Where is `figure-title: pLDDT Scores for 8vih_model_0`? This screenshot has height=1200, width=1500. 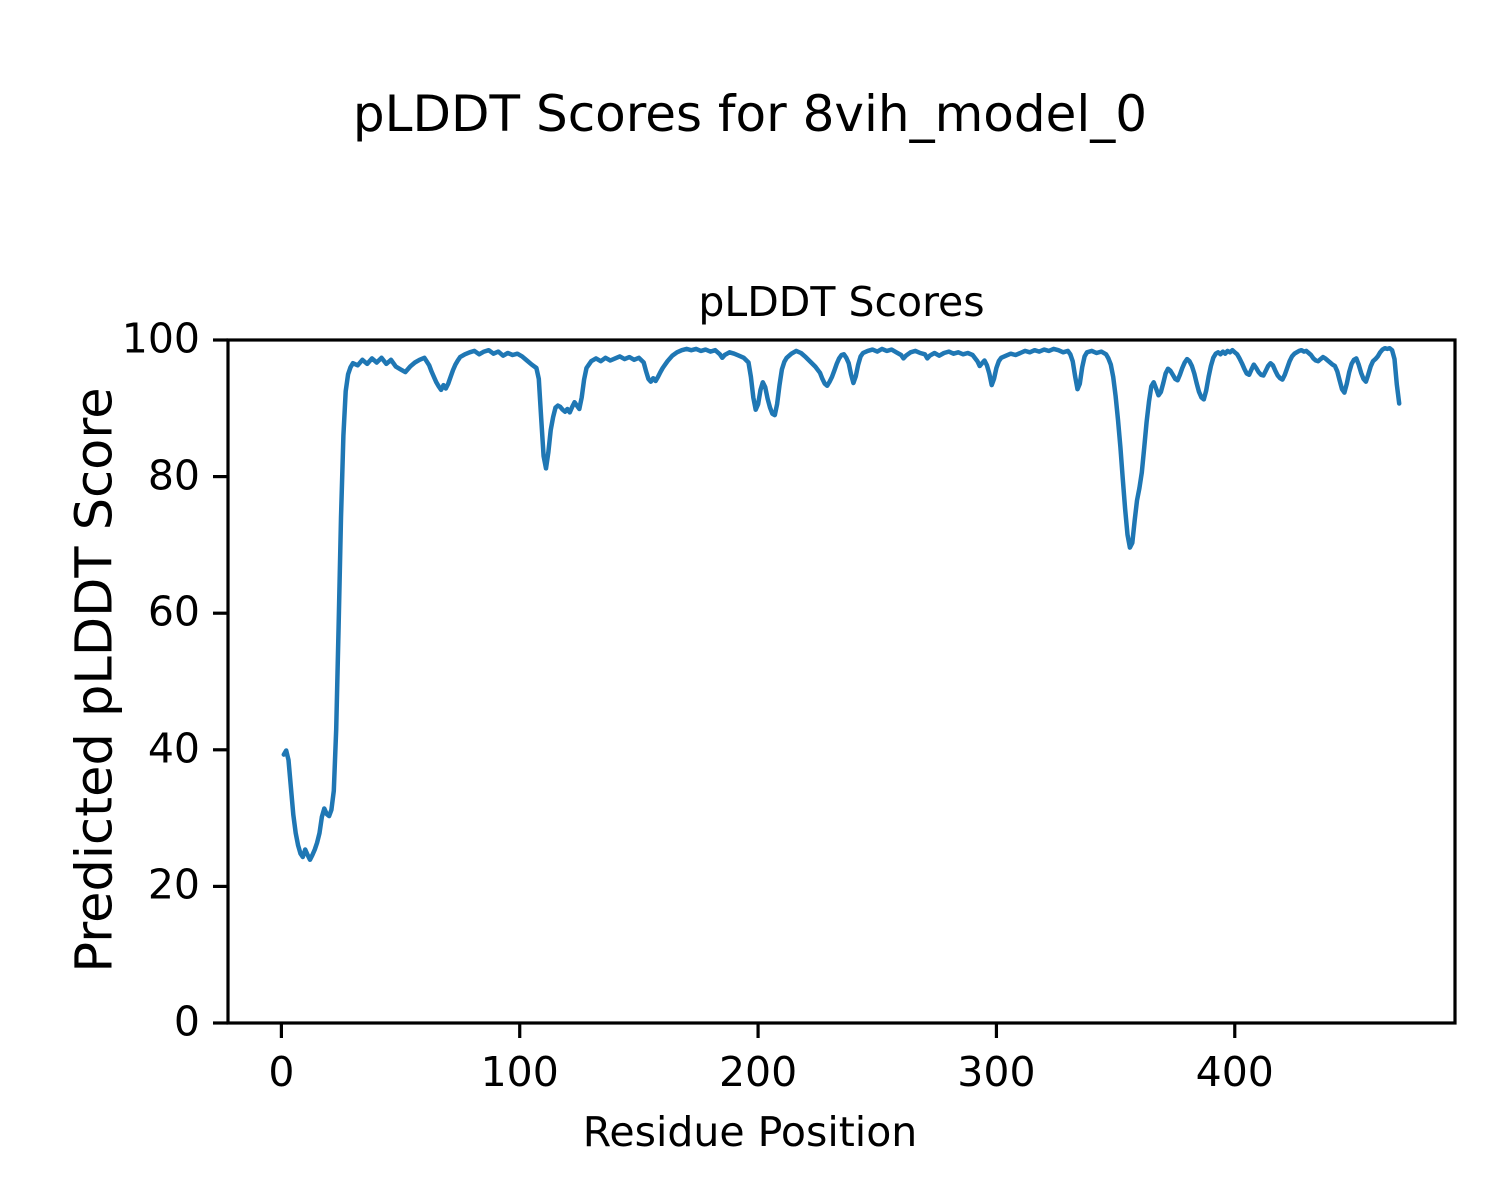
figure-title: pLDDT Scores for 8vih_model_0 is located at coordinates (750, 114).